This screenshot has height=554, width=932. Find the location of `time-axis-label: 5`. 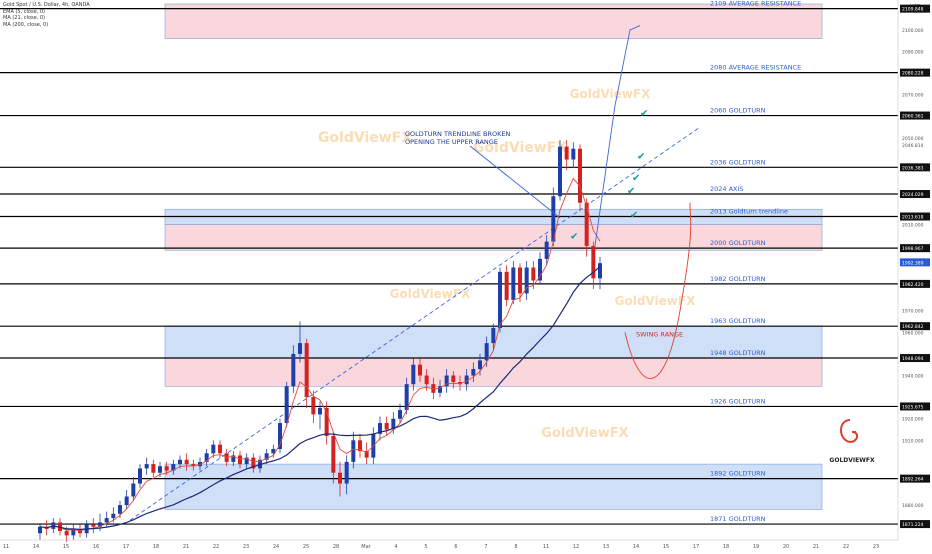

time-axis-label: 5 is located at coordinates (425, 547).